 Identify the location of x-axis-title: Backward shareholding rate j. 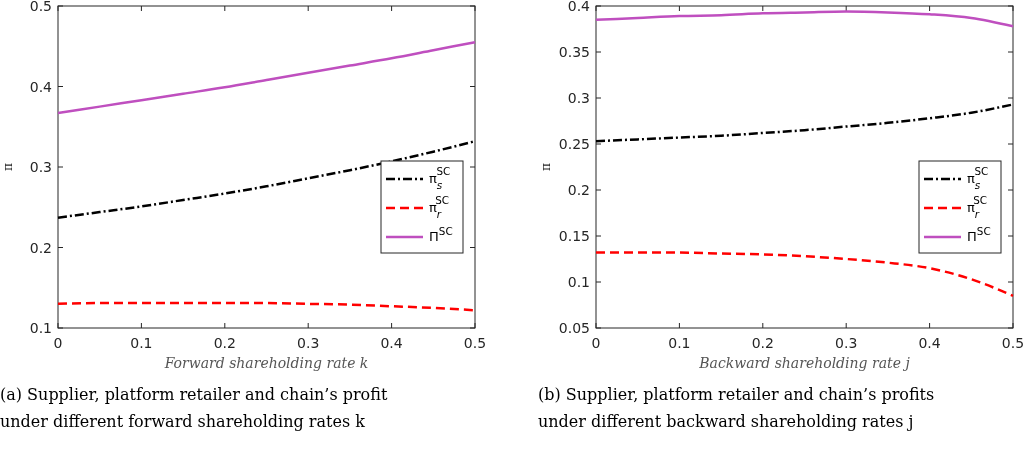
(804, 363).